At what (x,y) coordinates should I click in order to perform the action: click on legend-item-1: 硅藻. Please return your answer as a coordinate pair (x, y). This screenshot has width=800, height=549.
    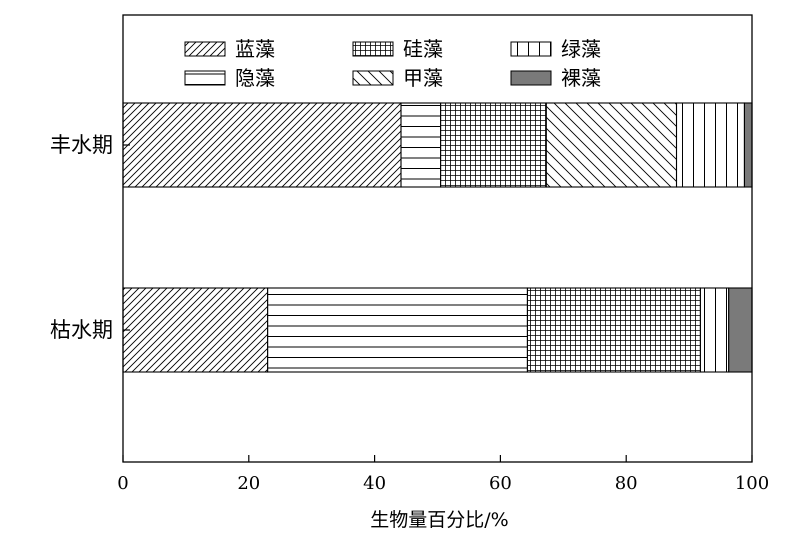
    Looking at the image, I should click on (397, 49).